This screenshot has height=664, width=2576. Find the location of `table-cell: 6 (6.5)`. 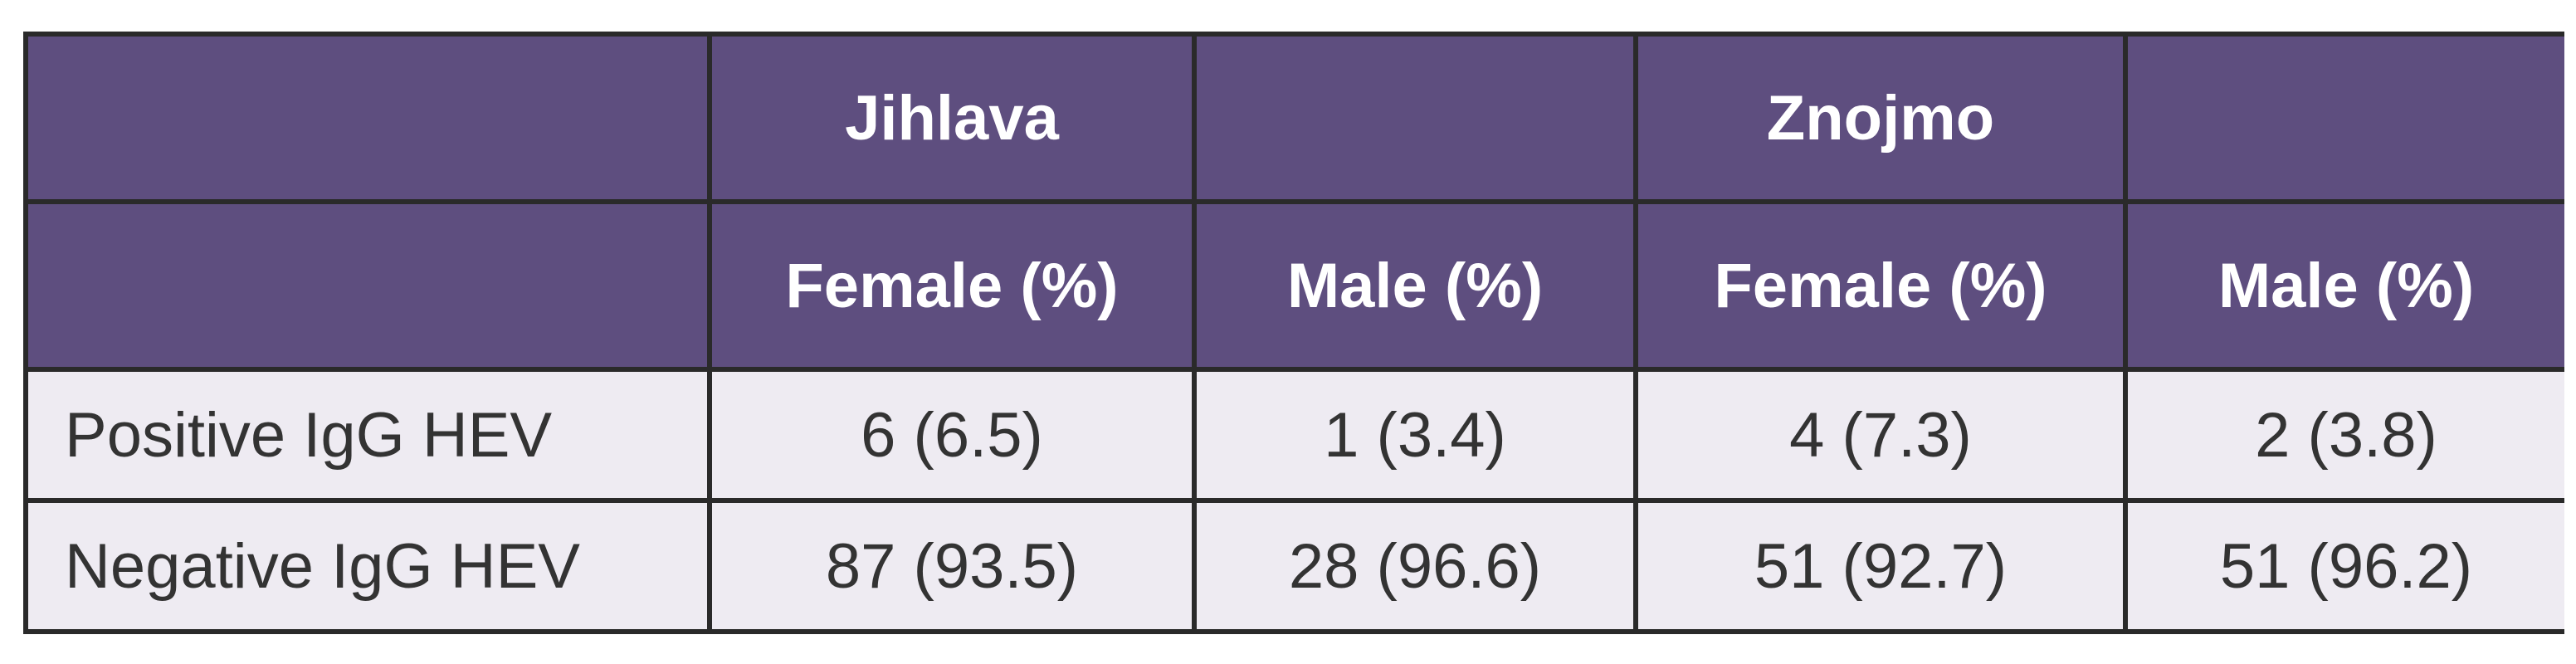

table-cell: 6 (6.5) is located at coordinates (952, 435).